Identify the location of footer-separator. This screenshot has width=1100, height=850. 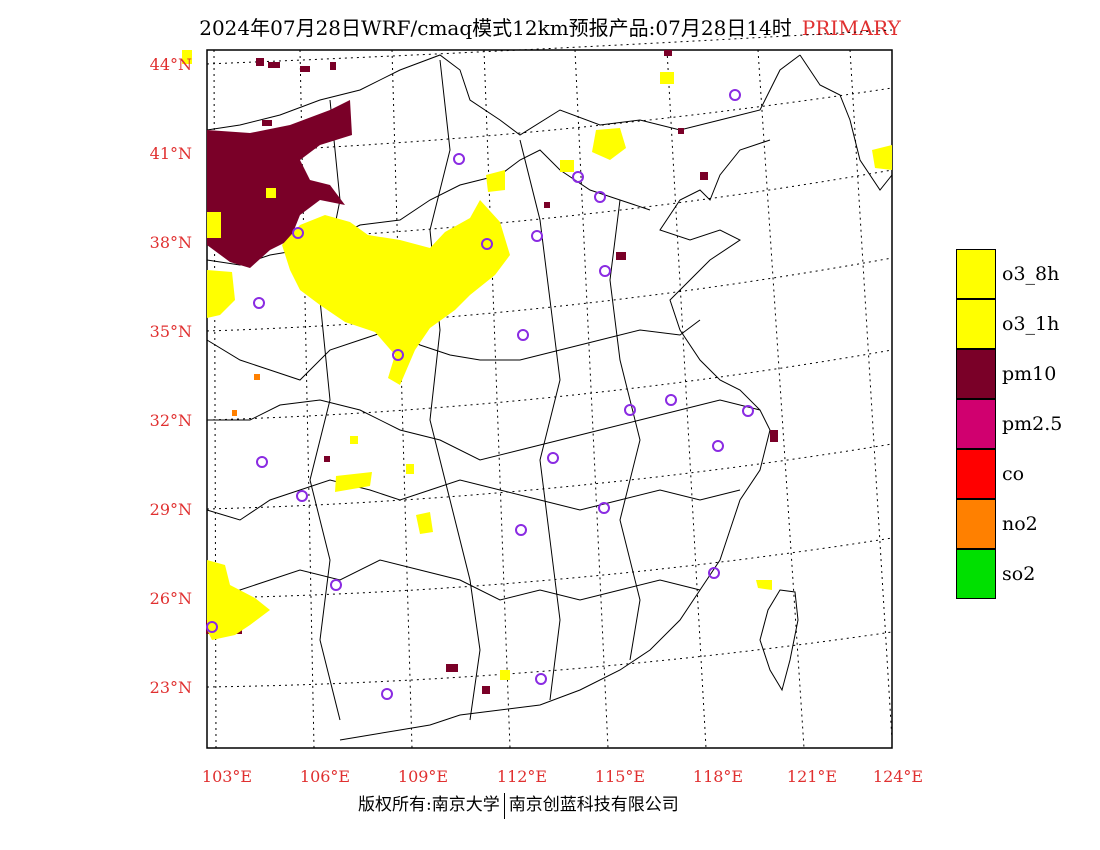
(504, 805).